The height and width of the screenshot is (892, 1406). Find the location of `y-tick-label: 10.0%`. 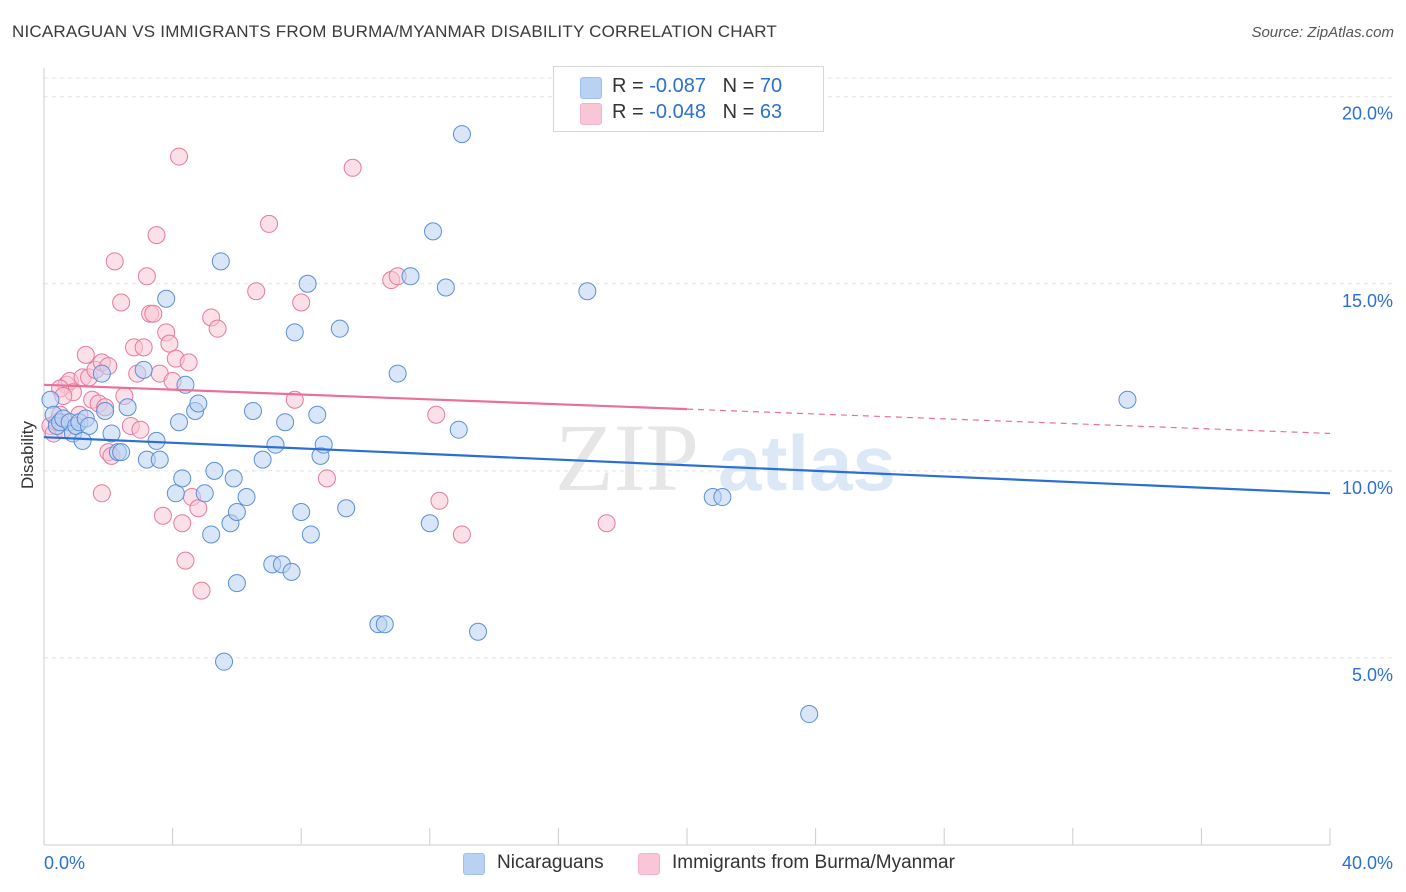

y-tick-label: 10.0% is located at coordinates (1367, 488).